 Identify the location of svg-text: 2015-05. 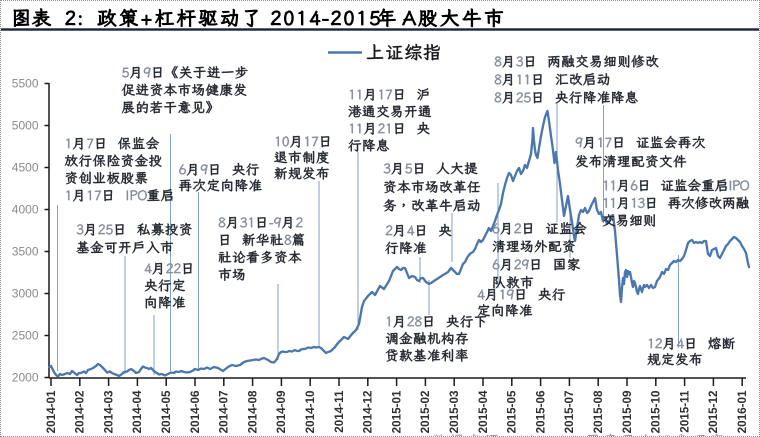
(512, 411).